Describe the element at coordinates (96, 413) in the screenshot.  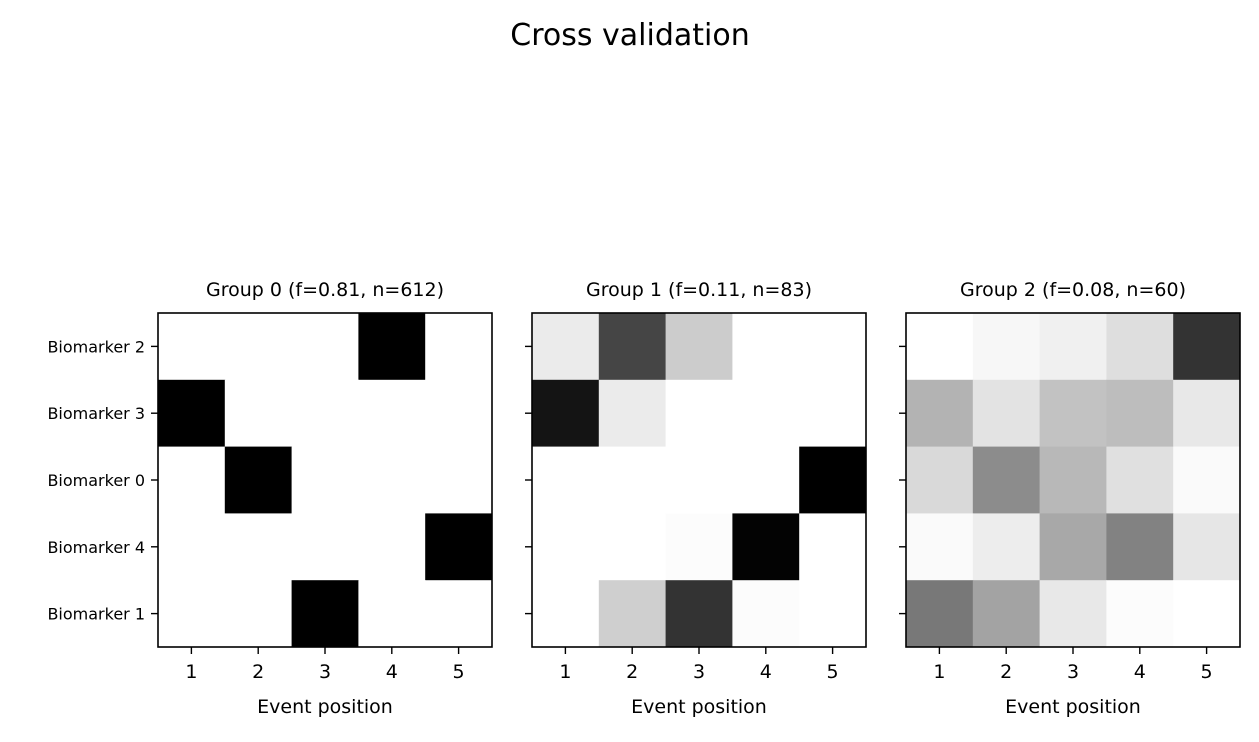
I see `y-tick-label: Biomarker 3` at that location.